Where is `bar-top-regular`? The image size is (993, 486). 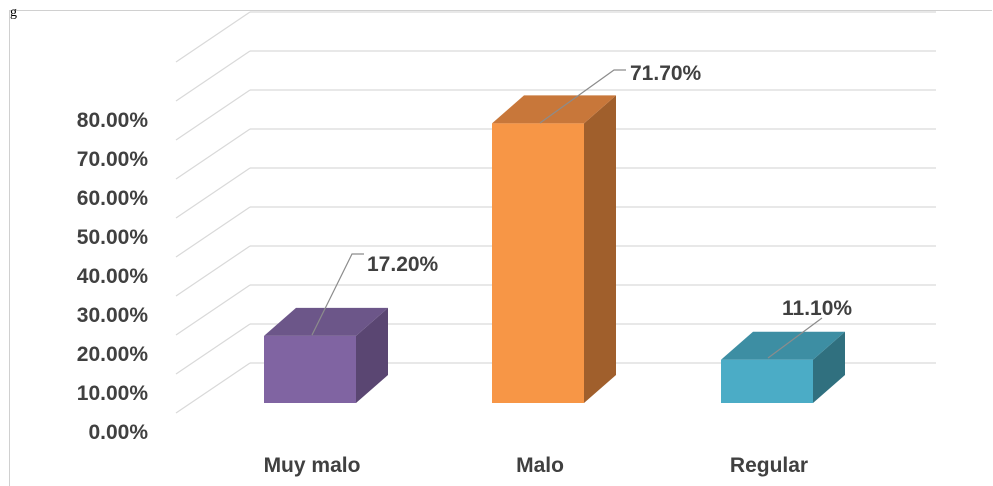 bar-top-regular is located at coordinates (783, 345).